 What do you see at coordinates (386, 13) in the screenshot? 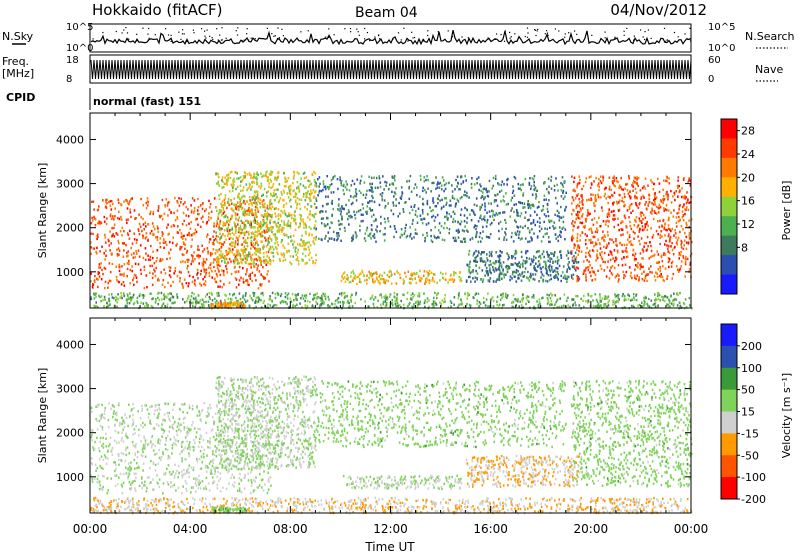
I see `beam-title: Beam 04` at bounding box center [386, 13].